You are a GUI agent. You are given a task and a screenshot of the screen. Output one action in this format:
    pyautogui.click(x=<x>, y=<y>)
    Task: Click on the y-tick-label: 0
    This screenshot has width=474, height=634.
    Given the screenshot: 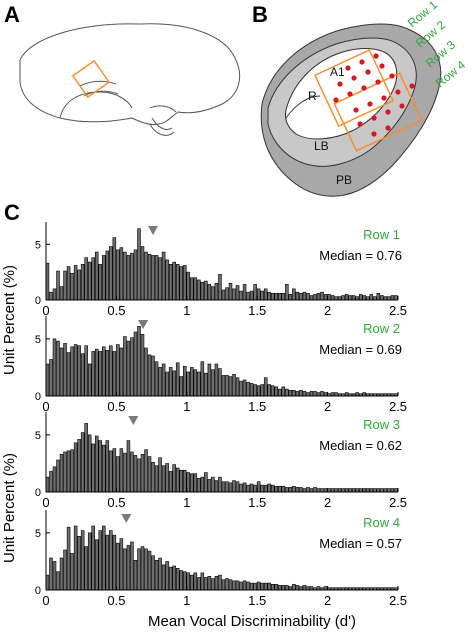 What is the action you would take?
    pyautogui.click(x=38, y=591)
    